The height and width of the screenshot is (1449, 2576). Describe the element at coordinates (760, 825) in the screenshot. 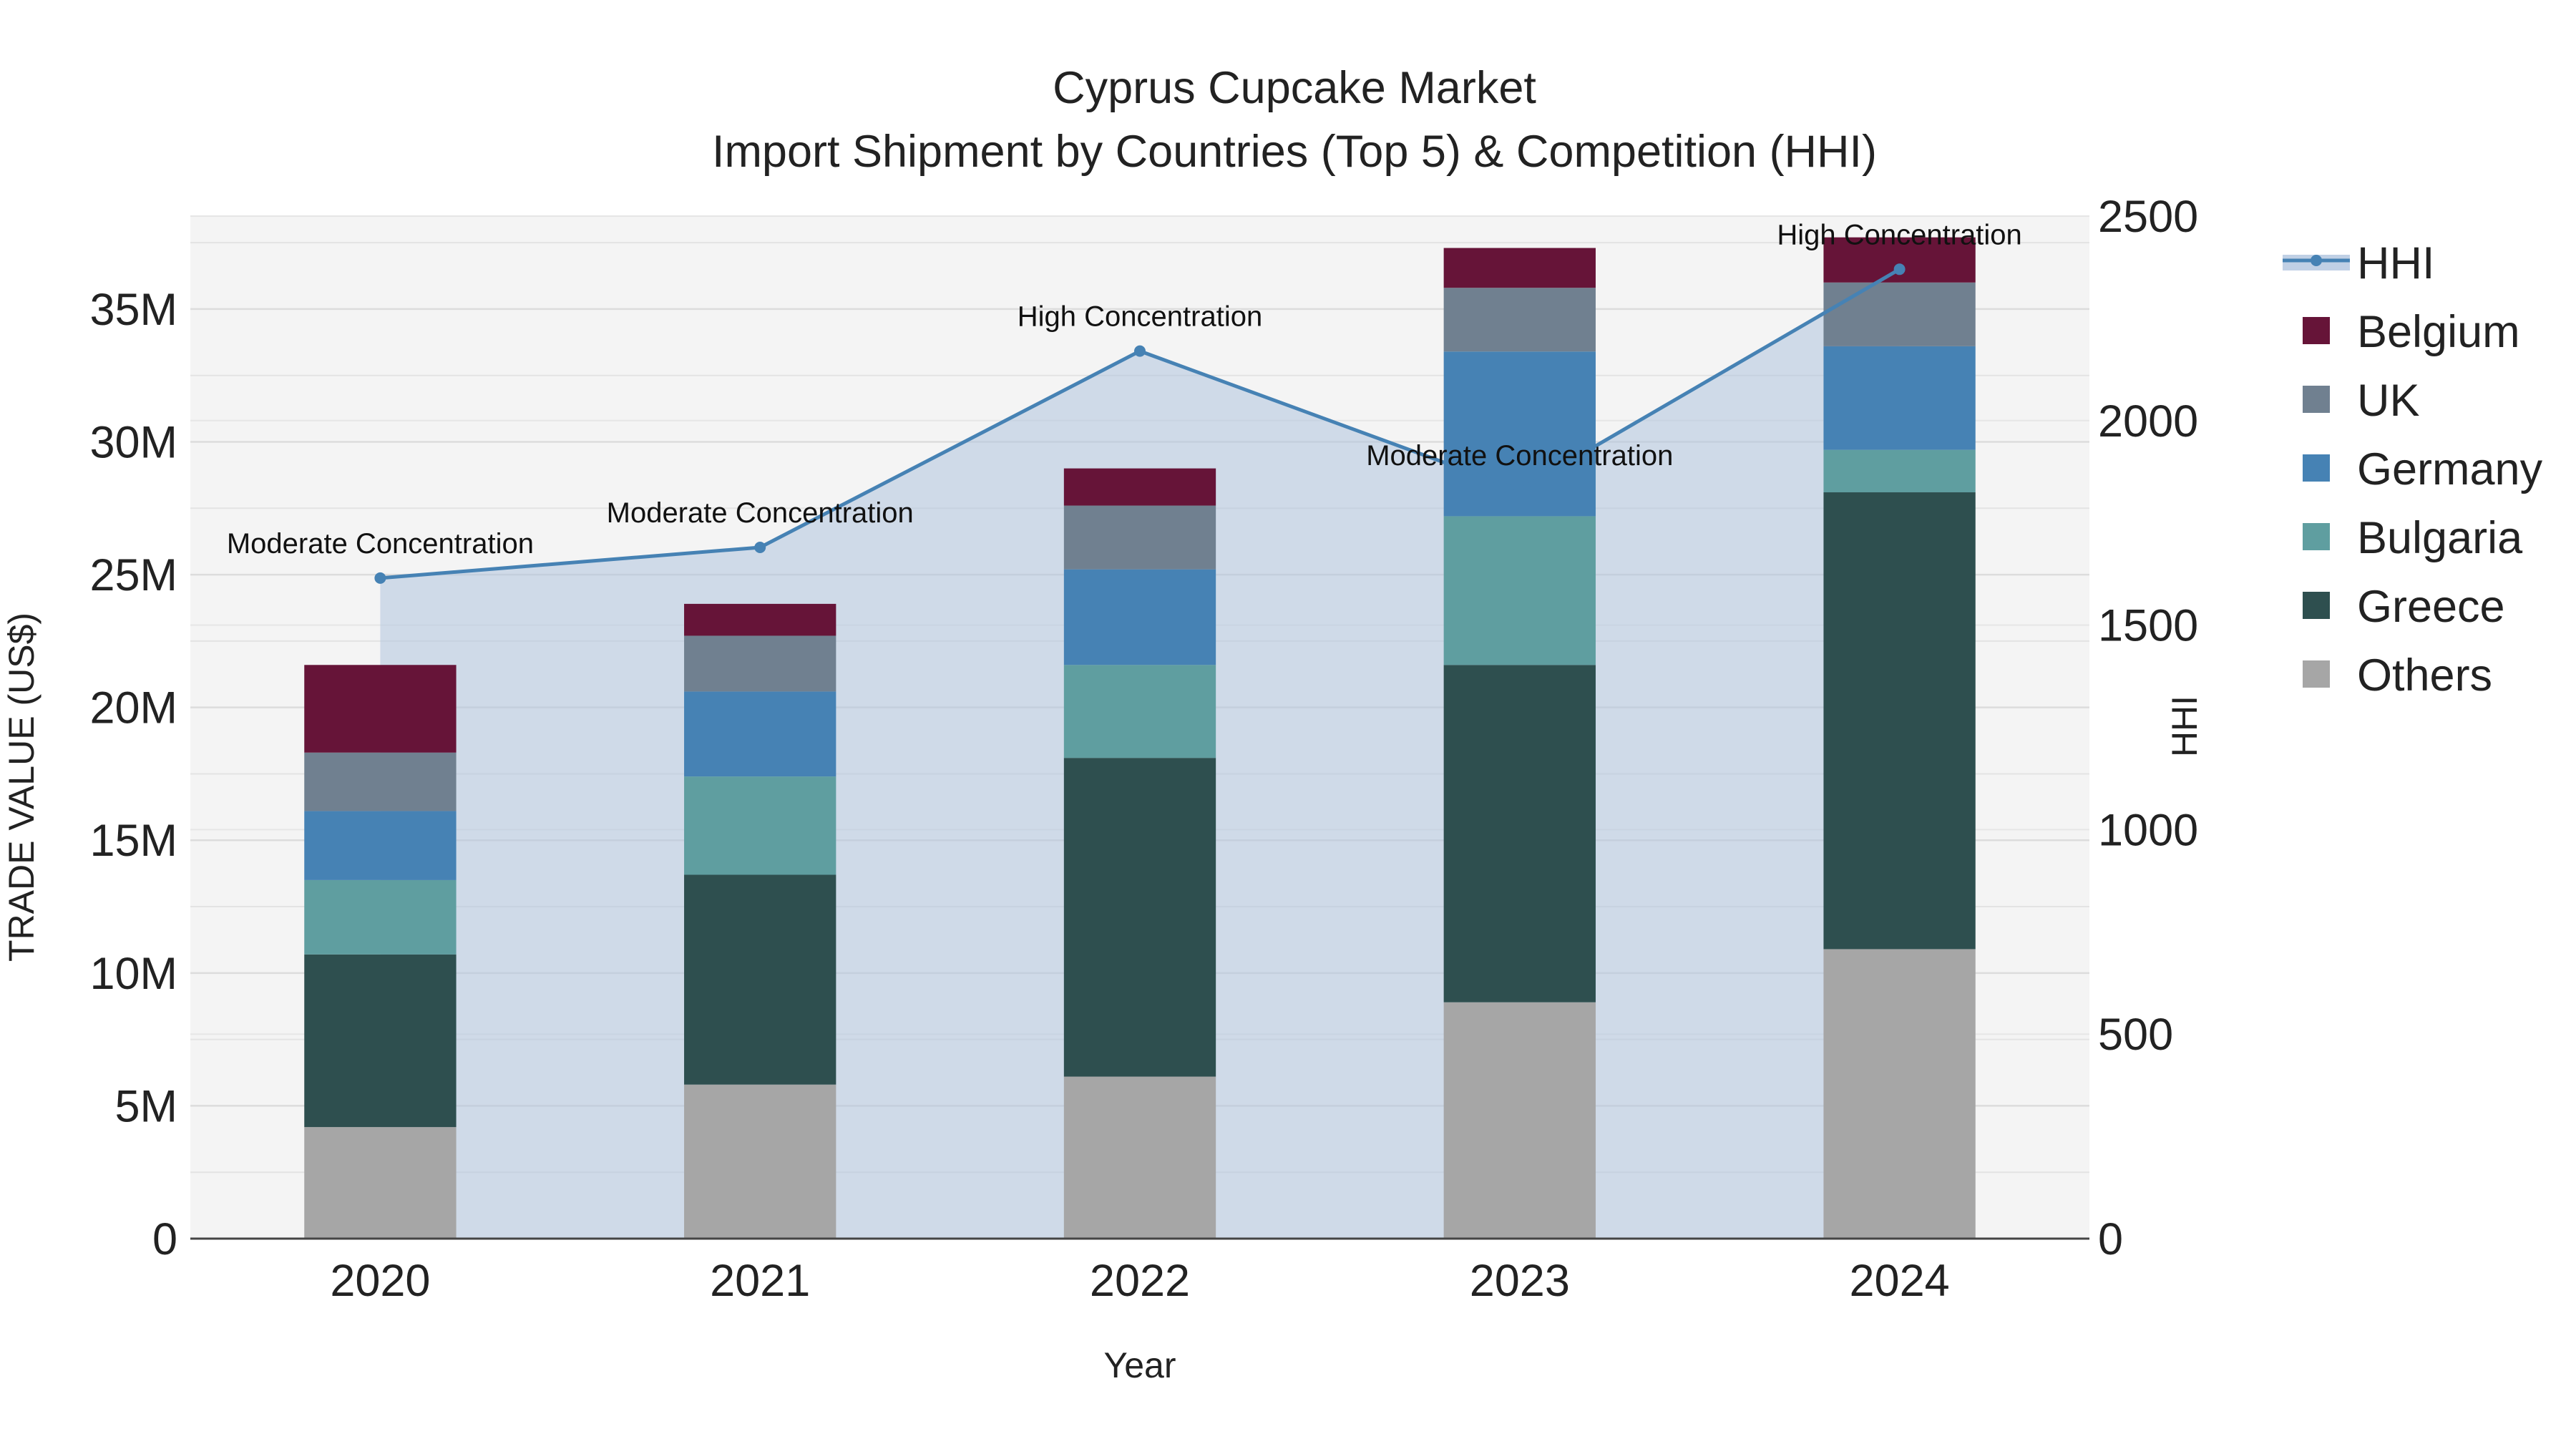

I see `bar-bulgaria-2021` at that location.